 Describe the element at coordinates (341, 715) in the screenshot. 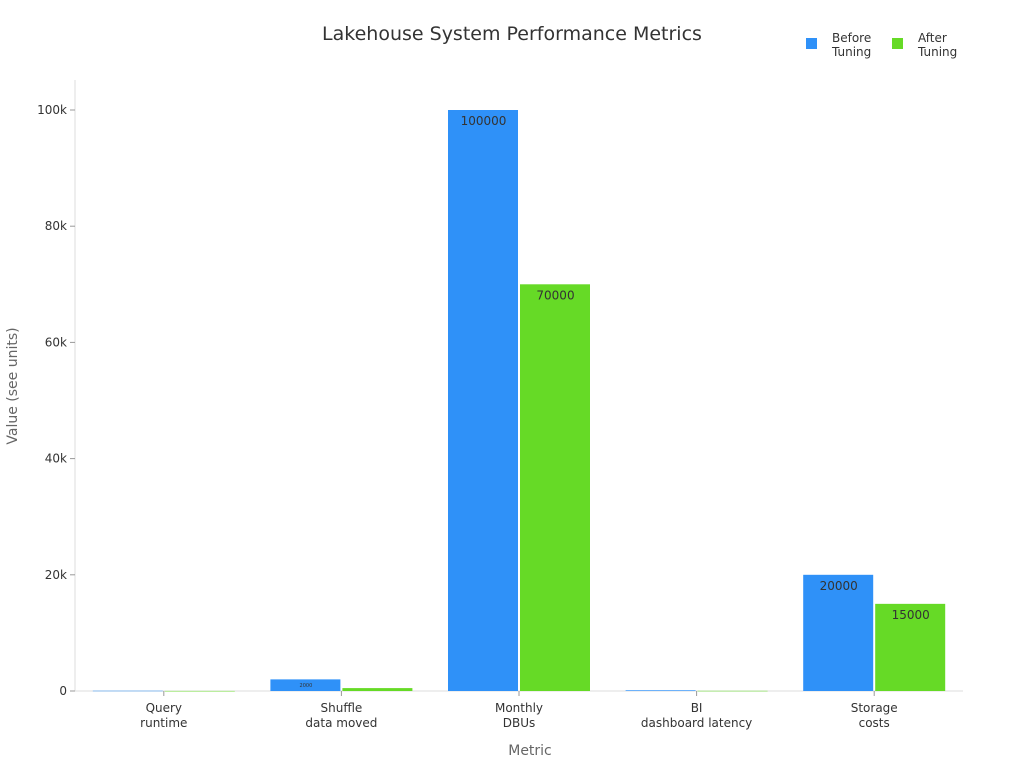

I see `x-tick-label: Shuffle data moved` at that location.